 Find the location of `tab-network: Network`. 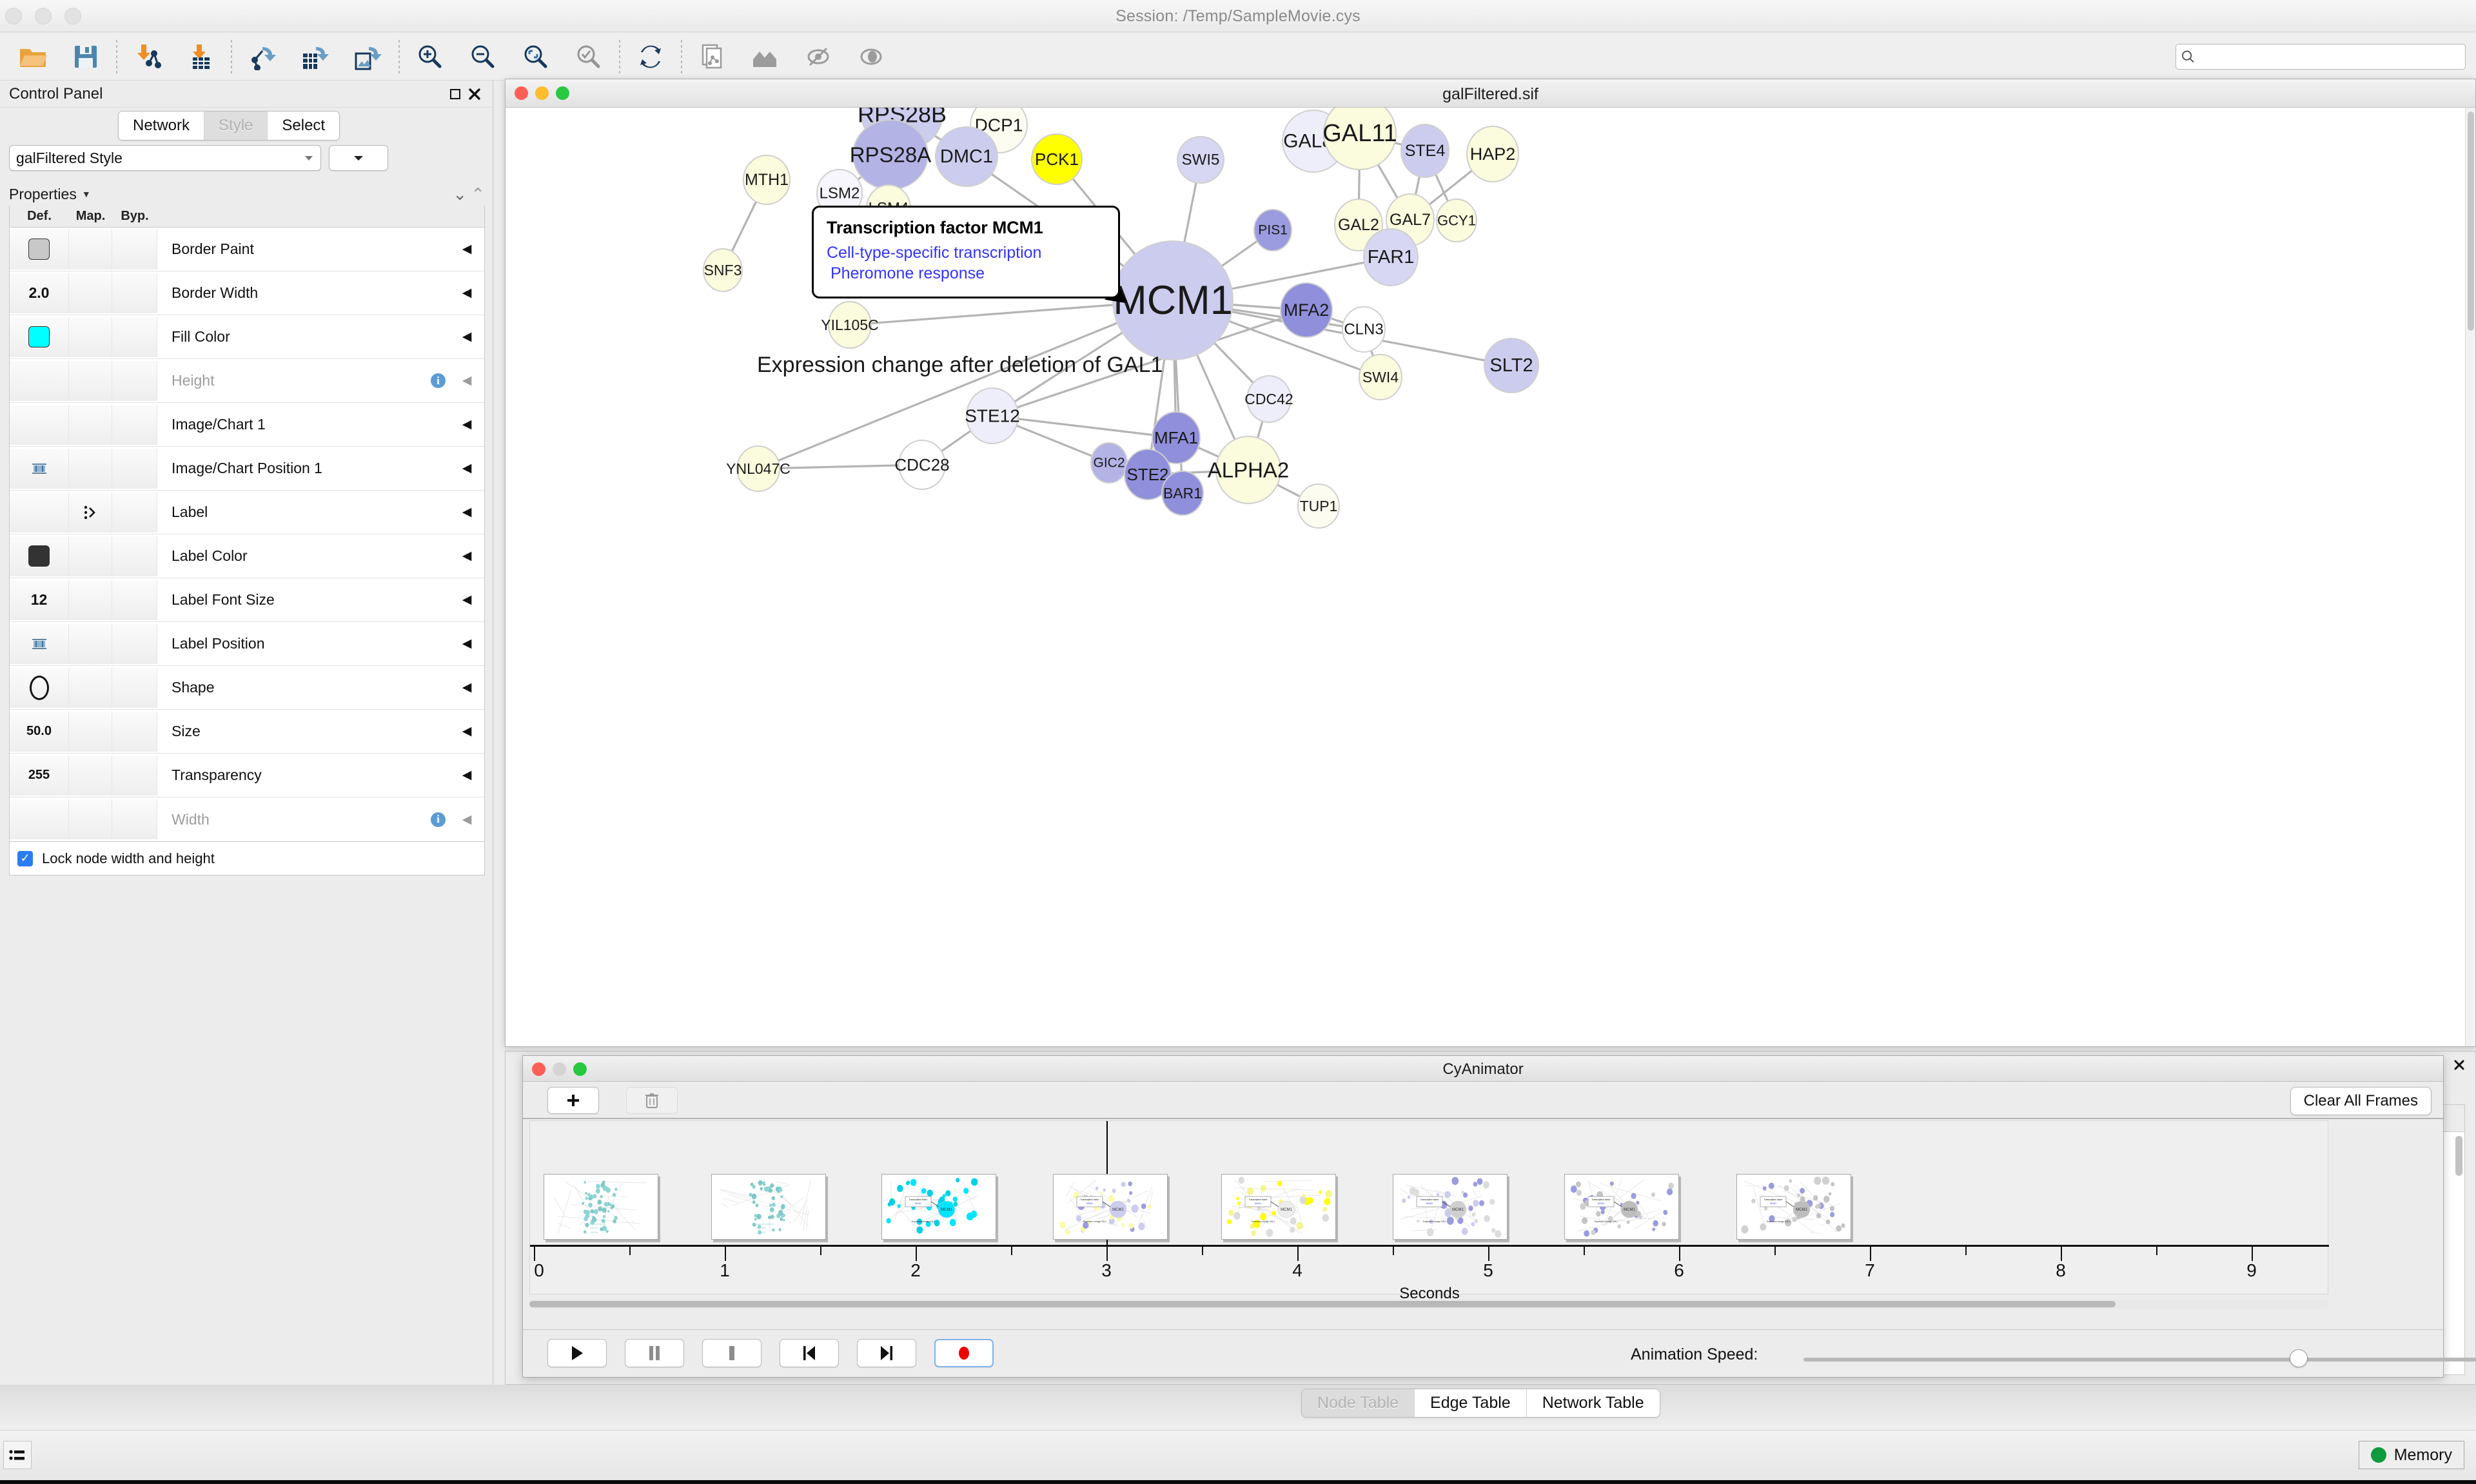

tab-network: Network is located at coordinates (162, 126).